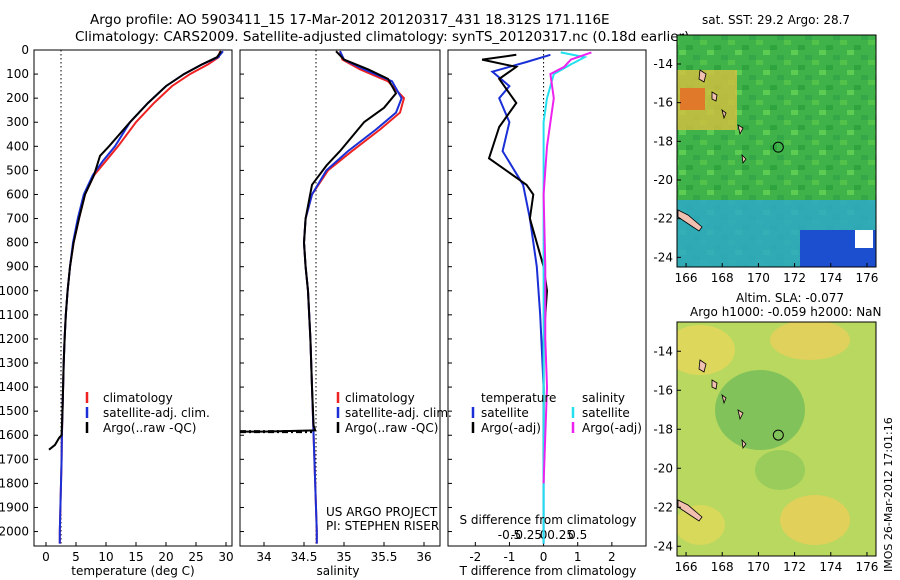  Describe the element at coordinates (475, 557) in the screenshot. I see `x-tick-label: -2` at that location.